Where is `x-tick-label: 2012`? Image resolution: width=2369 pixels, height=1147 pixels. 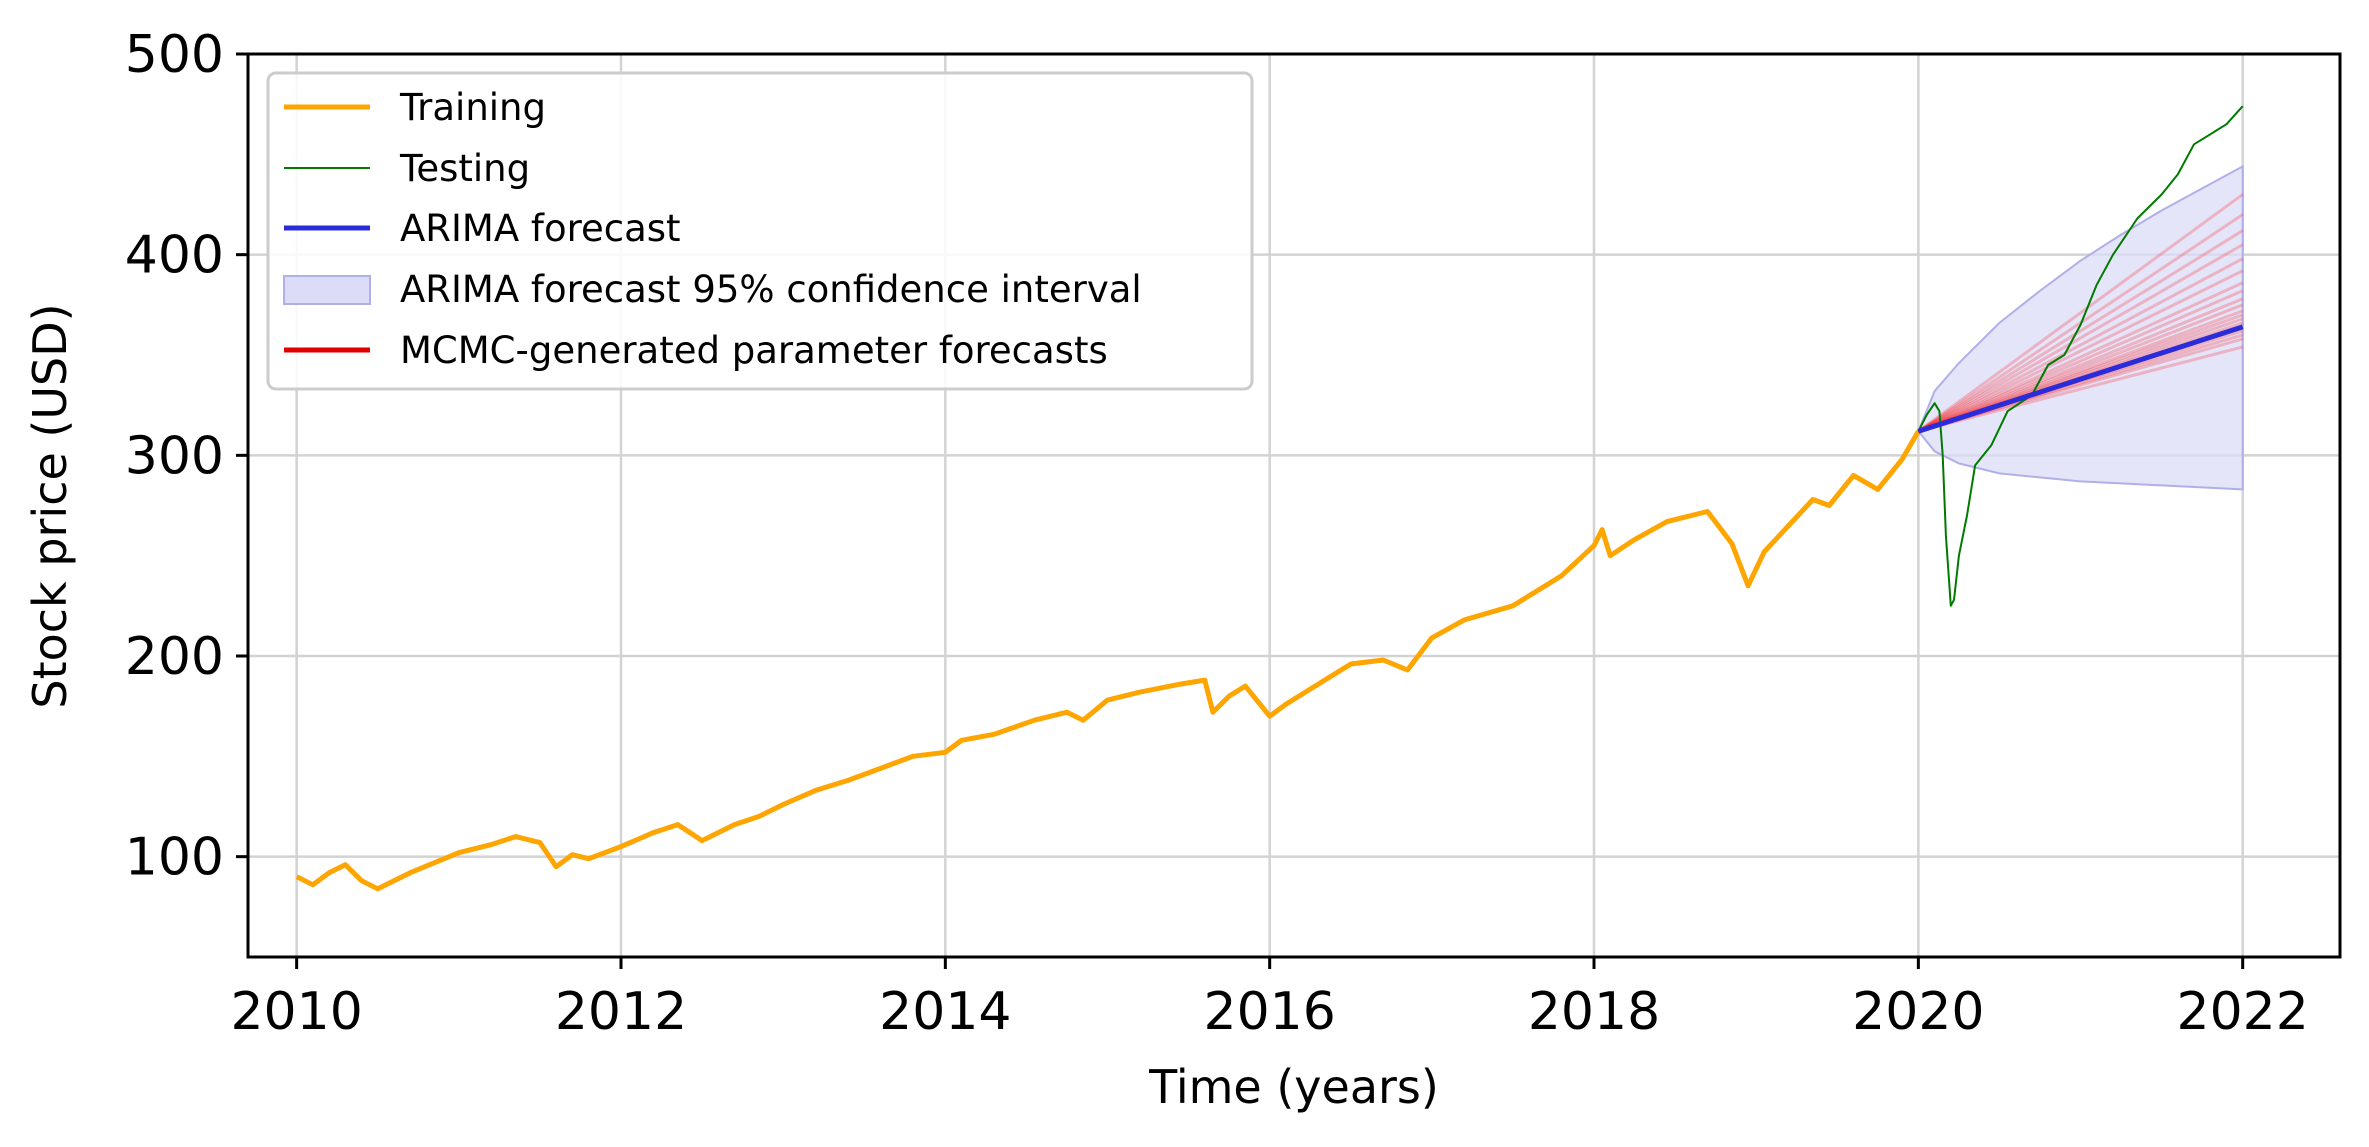
x-tick-label: 2012 is located at coordinates (621, 1012).